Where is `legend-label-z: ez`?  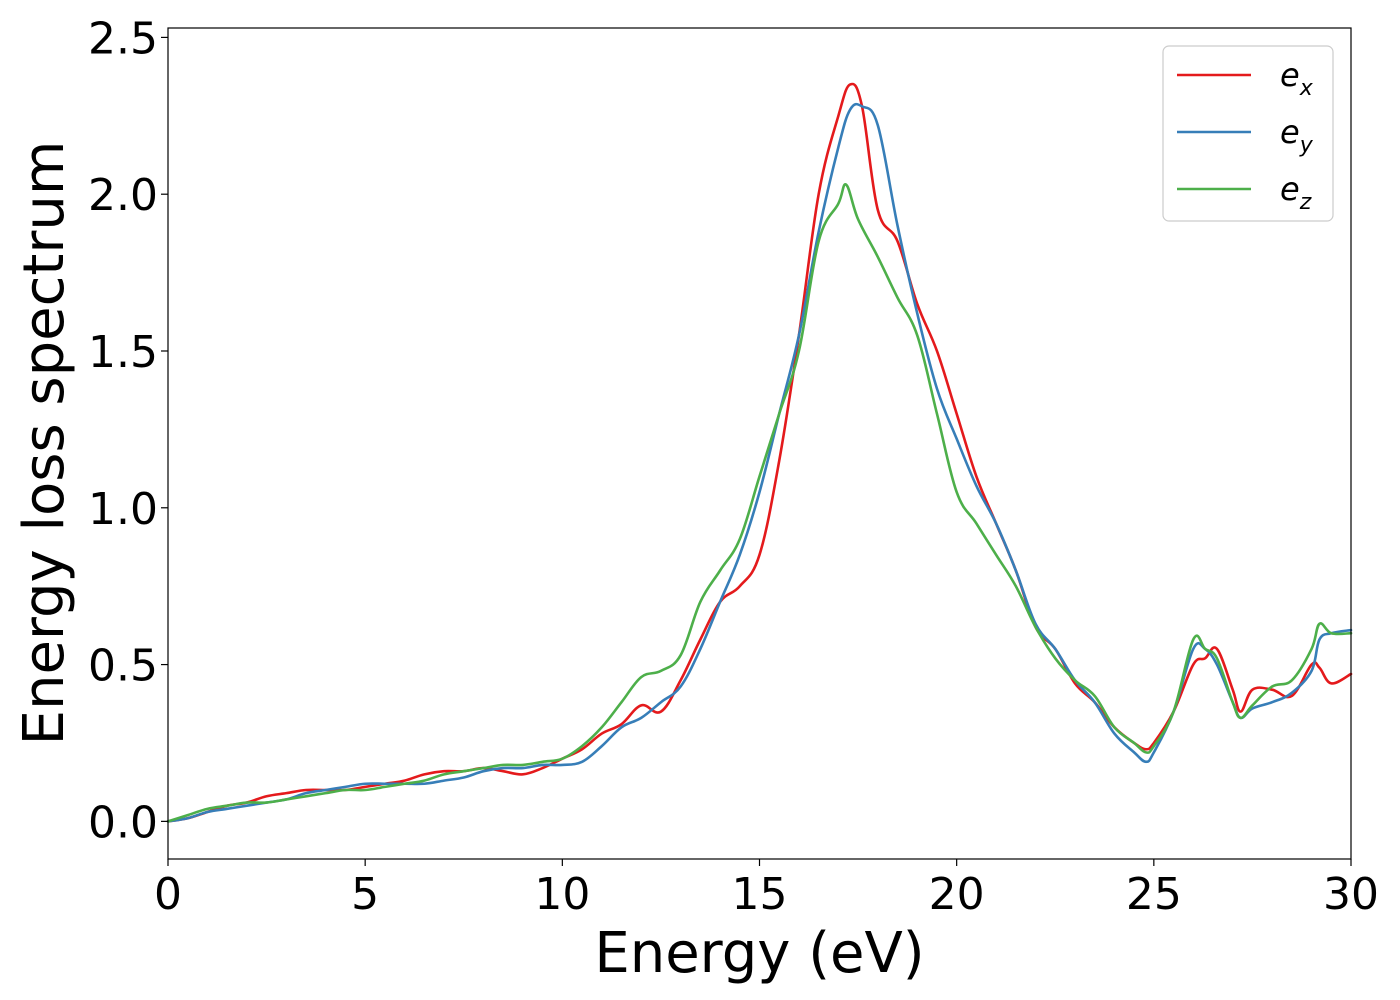 legend-label-z: ez is located at coordinates (1296, 192).